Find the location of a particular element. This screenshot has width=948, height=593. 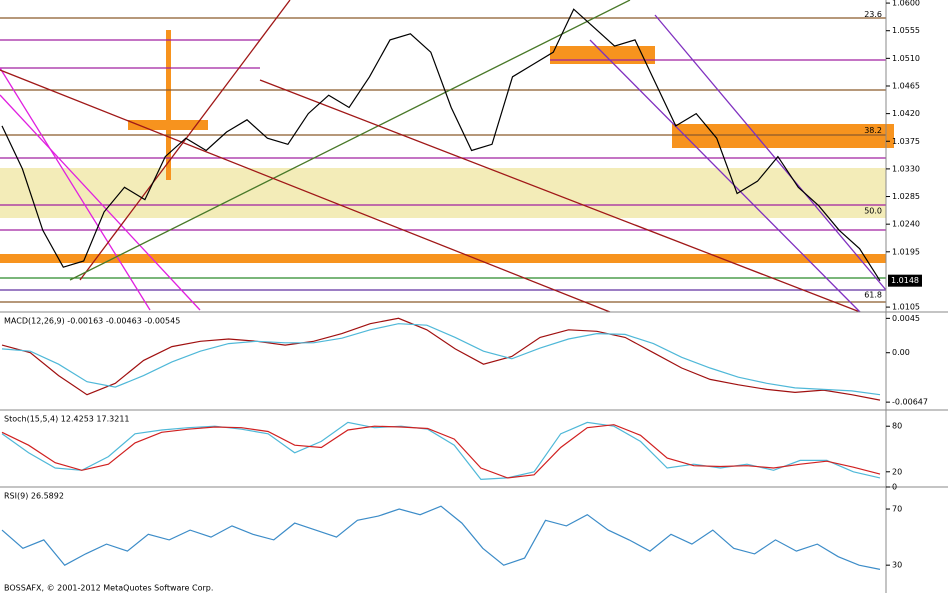

y-tick-label: 1.0330 is located at coordinates (906, 168).